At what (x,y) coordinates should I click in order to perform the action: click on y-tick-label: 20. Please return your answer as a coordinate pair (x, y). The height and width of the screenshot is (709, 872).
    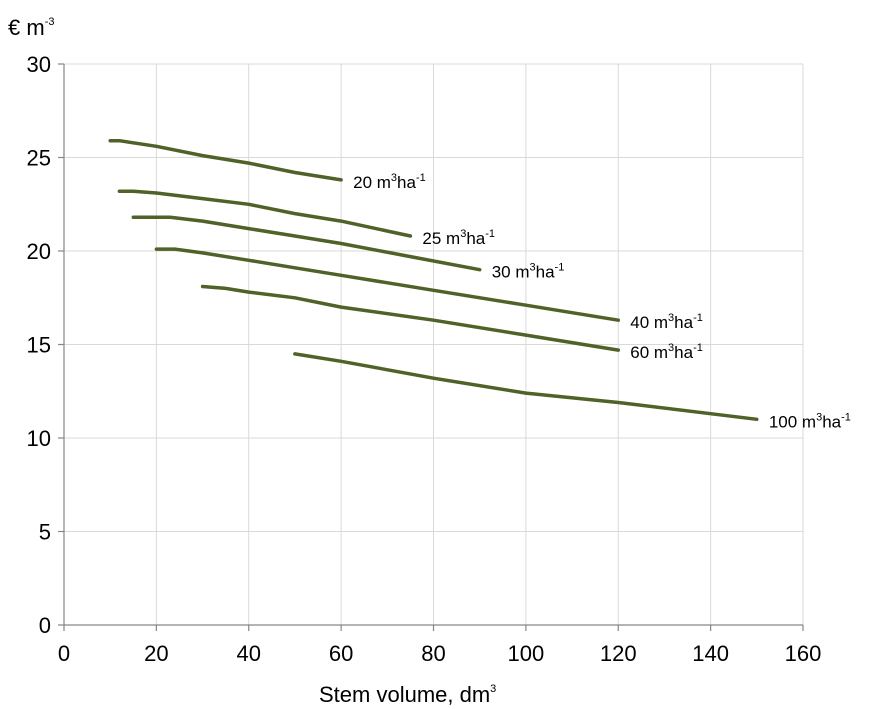
    Looking at the image, I should click on (39, 251).